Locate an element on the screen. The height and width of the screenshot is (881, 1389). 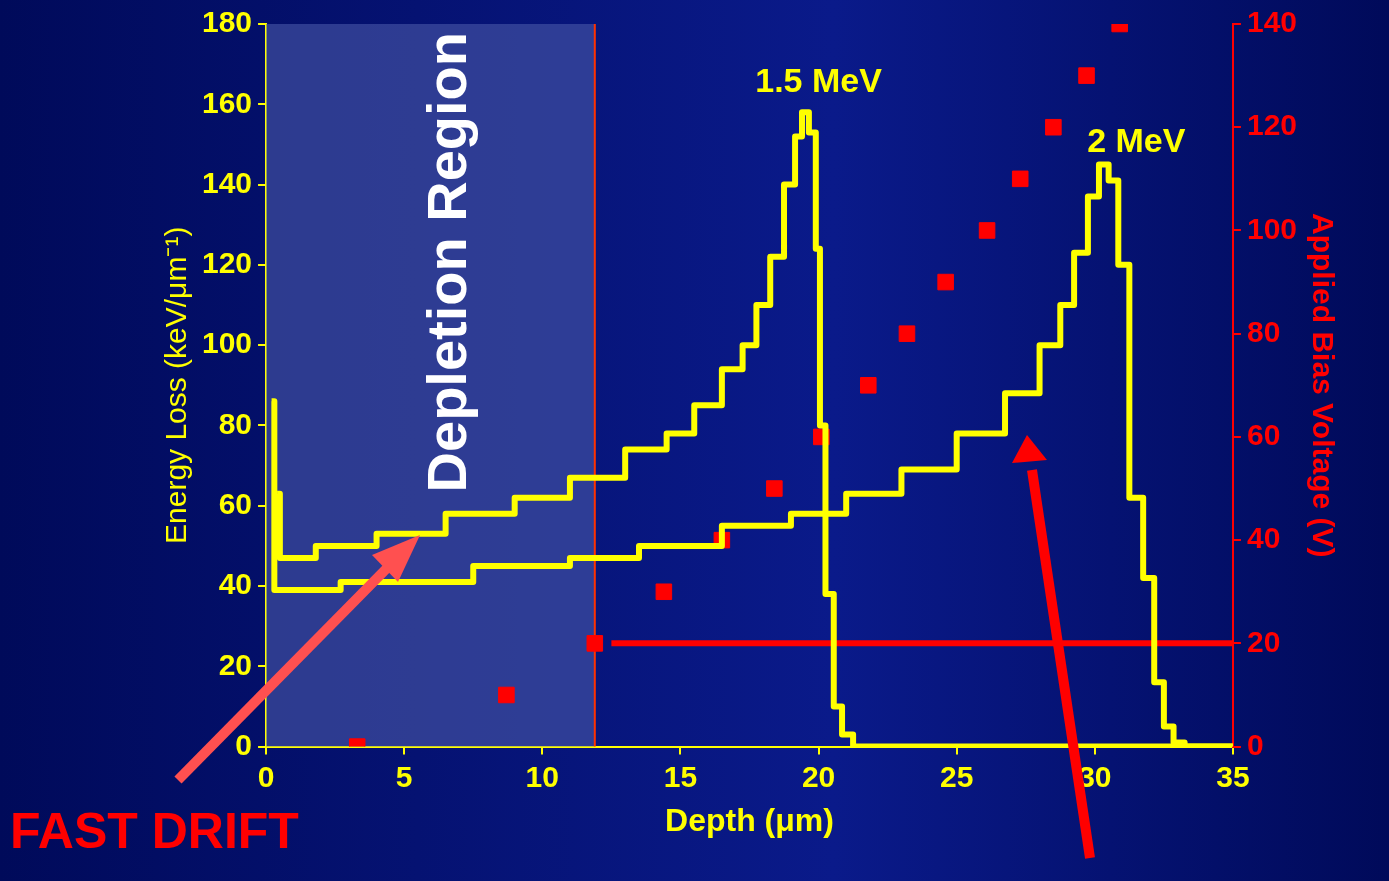
y-tick-label: 80 is located at coordinates (235, 423).